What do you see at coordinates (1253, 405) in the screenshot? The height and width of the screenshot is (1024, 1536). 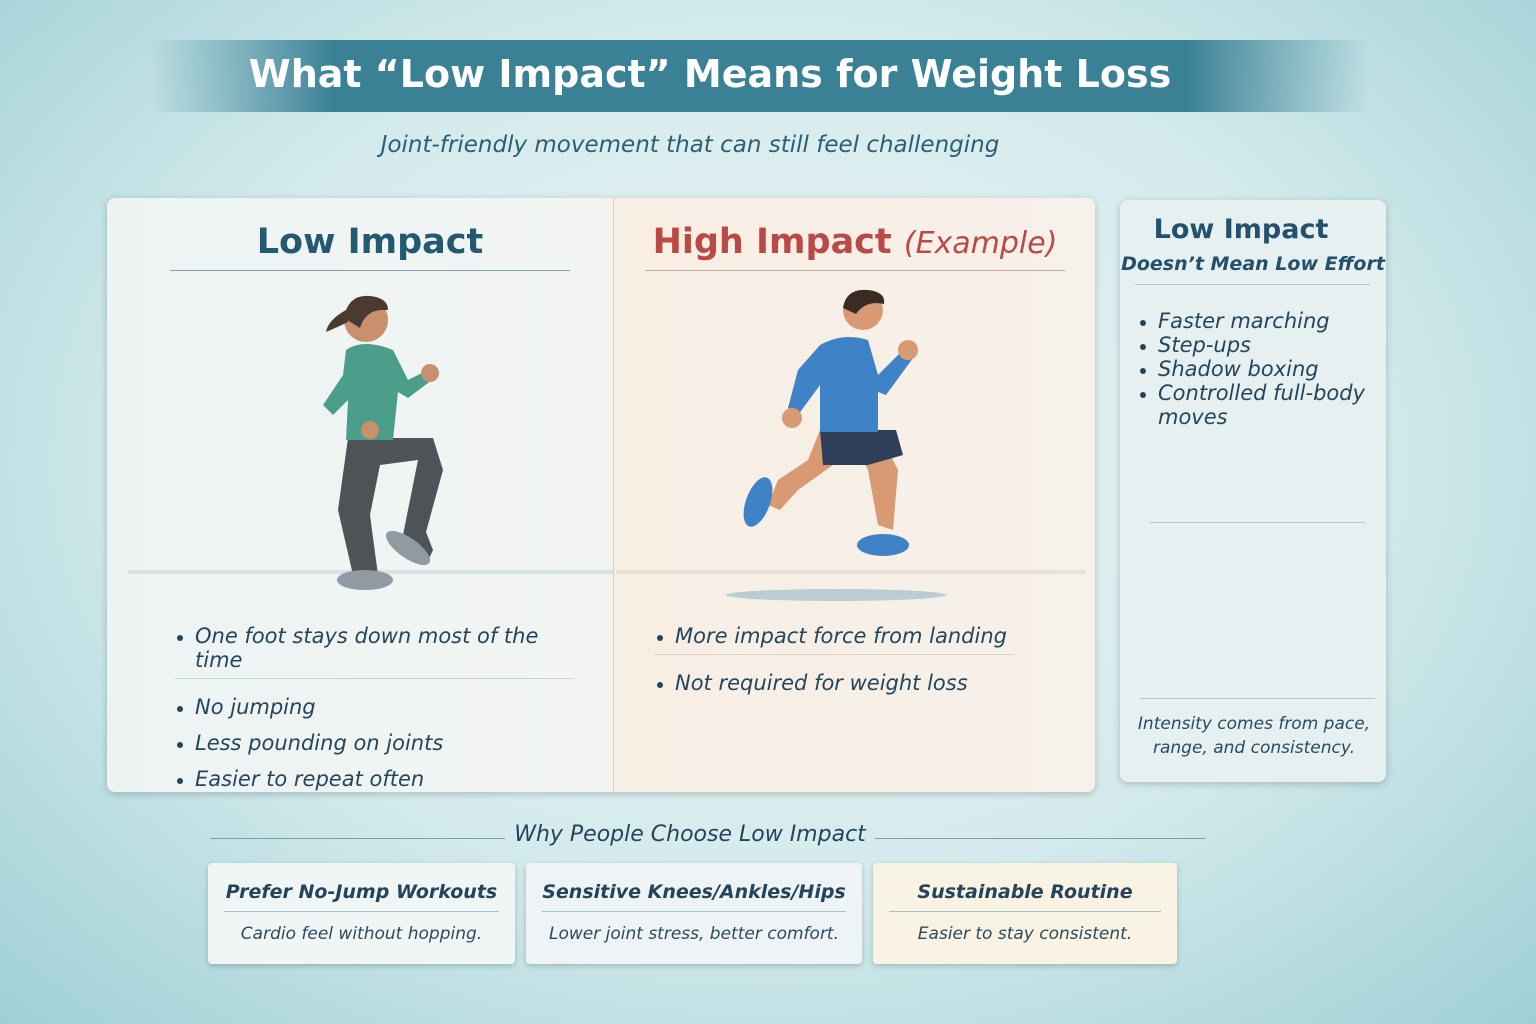 I see `item: Controlled full-body moves` at bounding box center [1253, 405].